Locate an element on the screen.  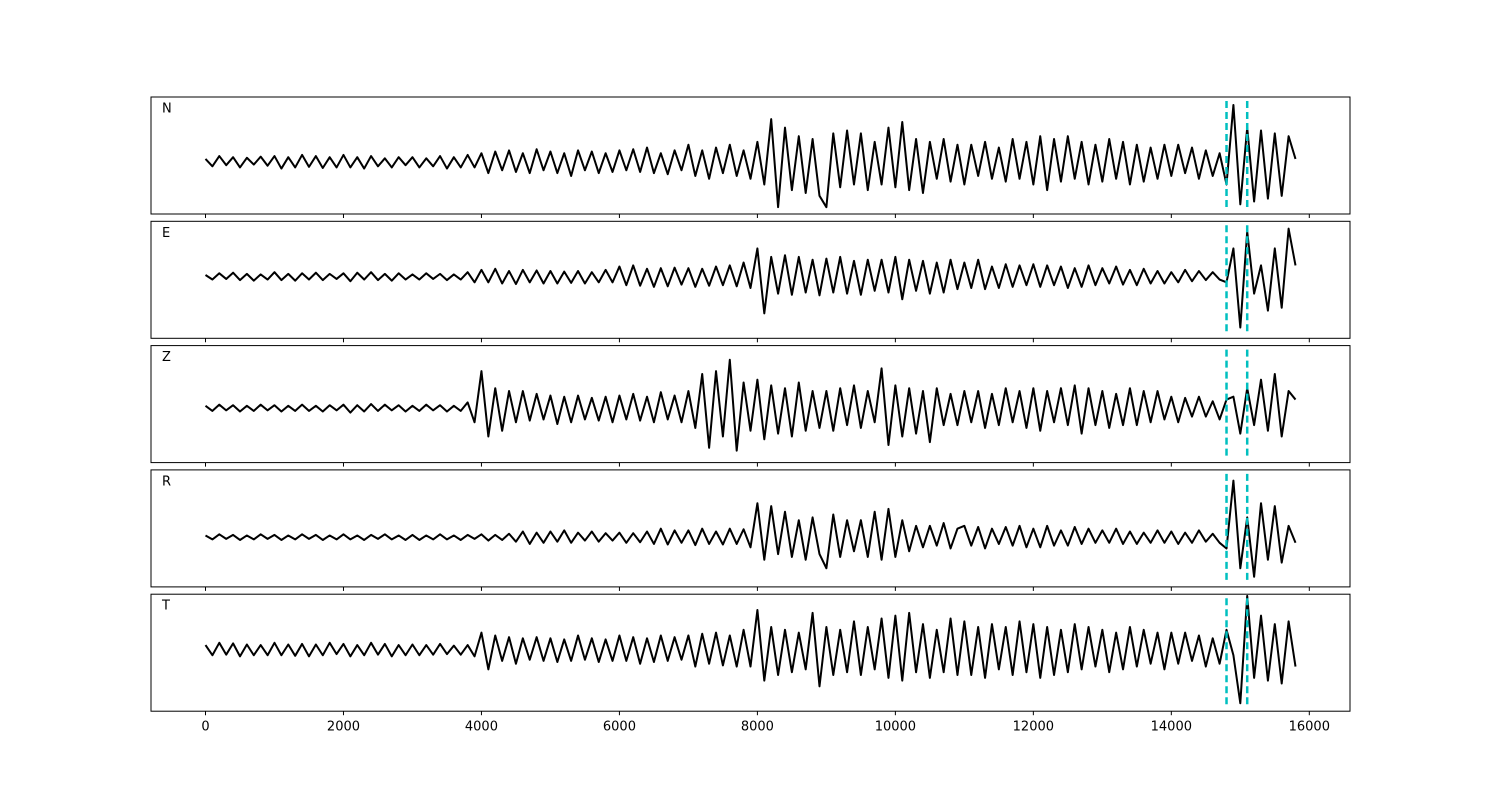
panel-label: T is located at coordinates (165, 606).